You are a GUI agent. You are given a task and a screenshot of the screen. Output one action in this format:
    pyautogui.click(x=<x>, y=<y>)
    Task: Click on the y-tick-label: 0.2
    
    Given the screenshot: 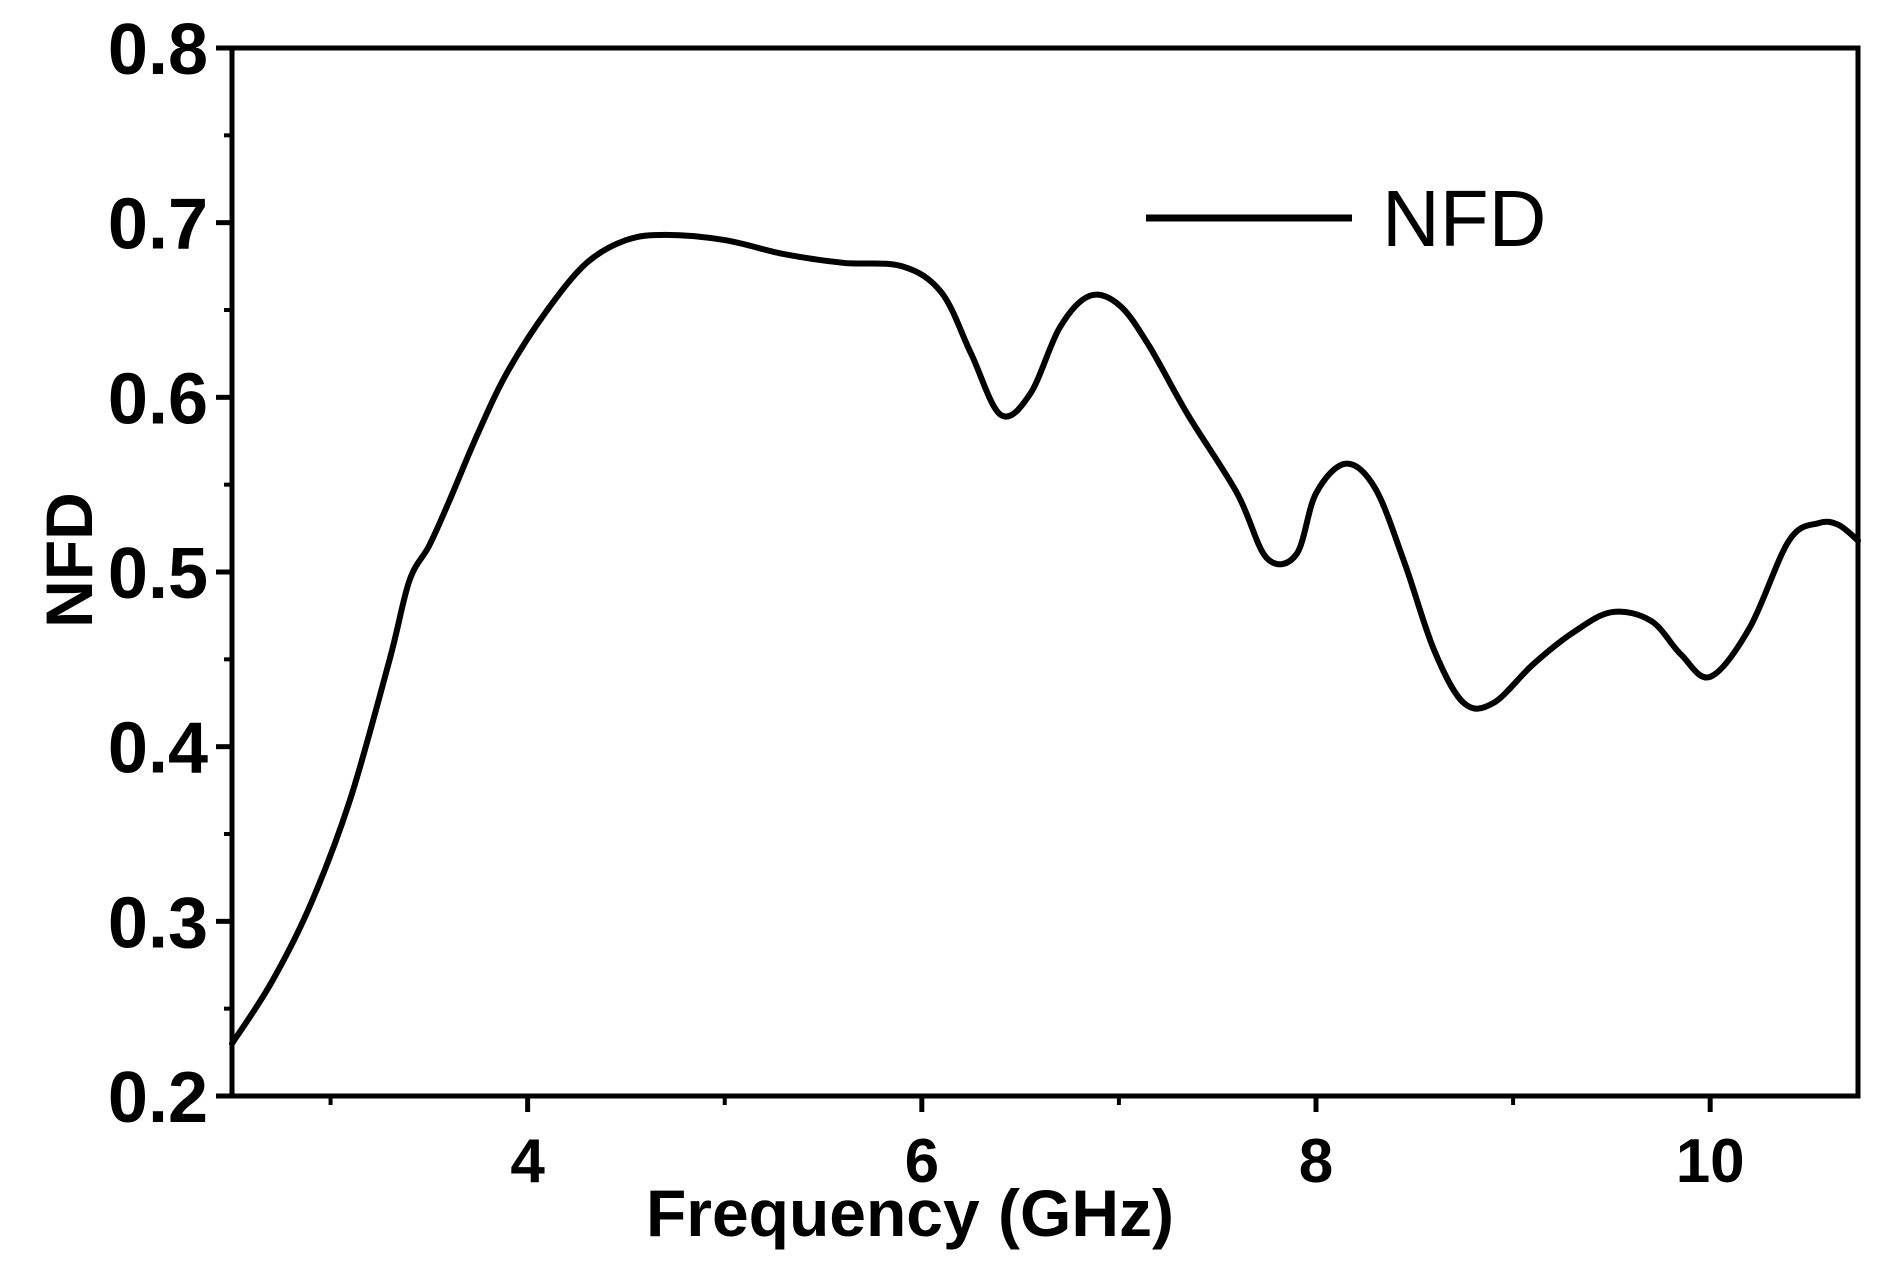 What is the action you would take?
    pyautogui.click(x=158, y=1098)
    